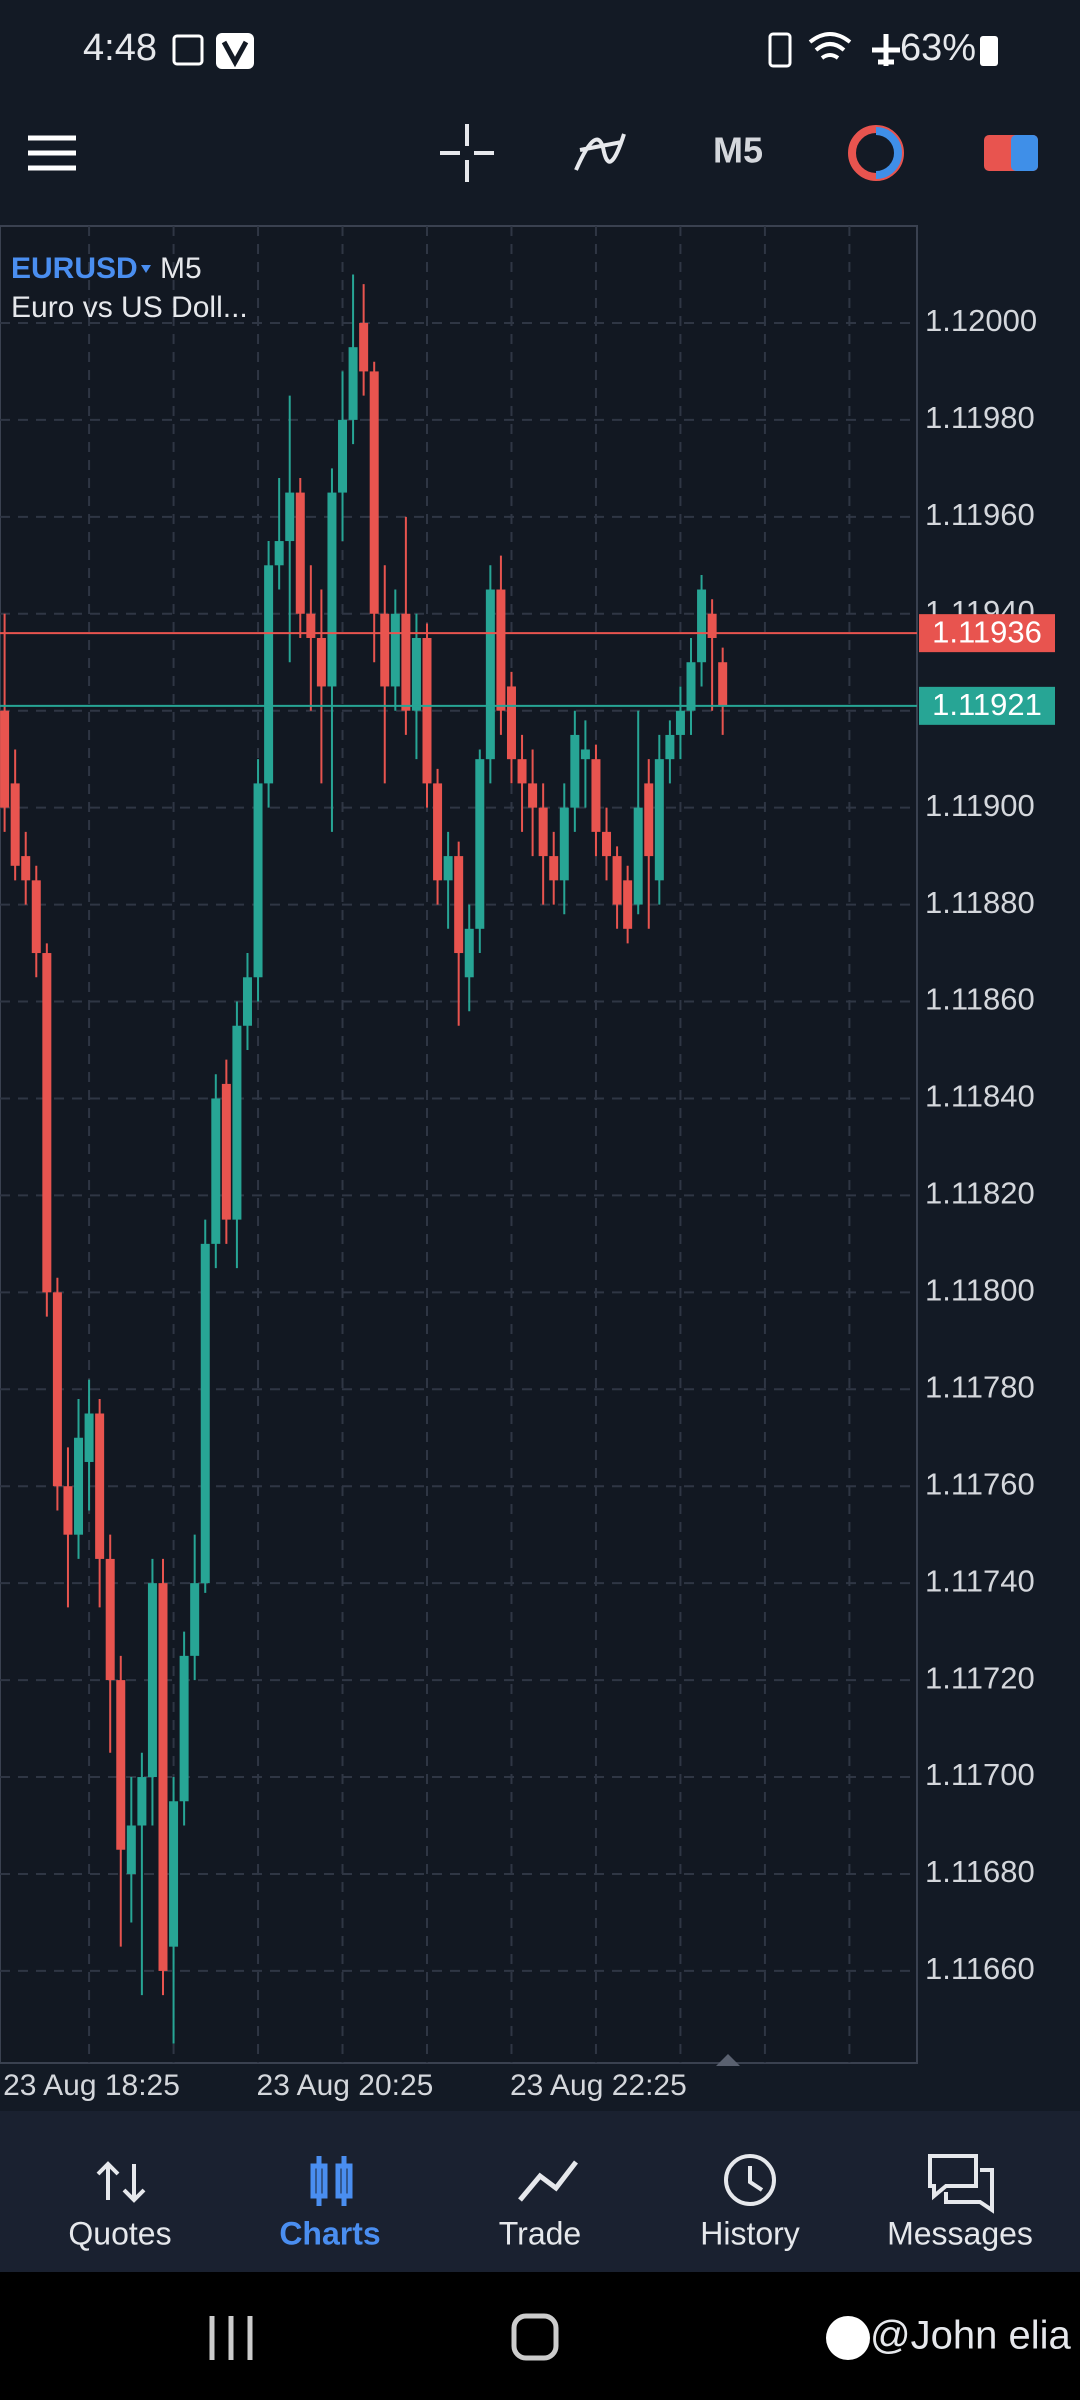 The image size is (1080, 2400). I want to click on system-bar, so click(540, 2336).